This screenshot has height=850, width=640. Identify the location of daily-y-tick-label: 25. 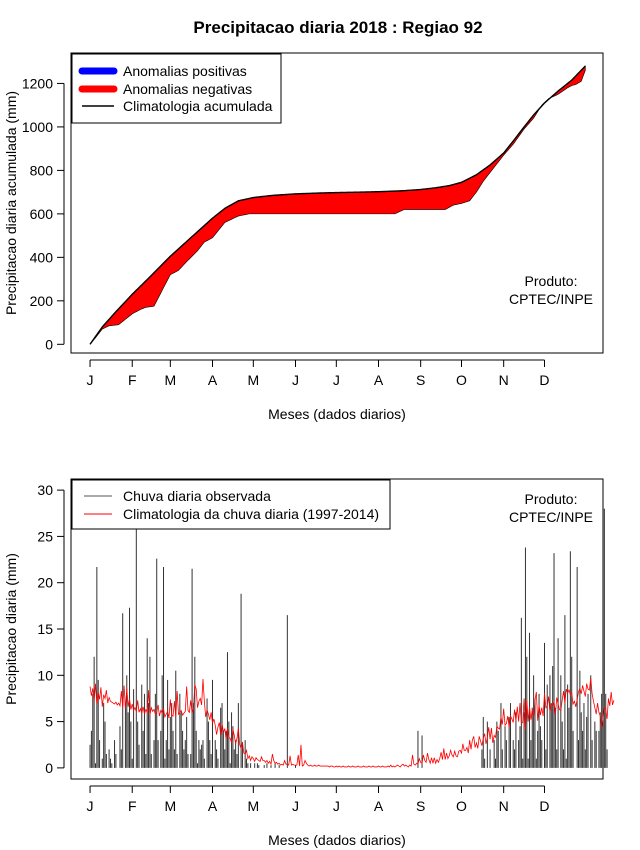
(45, 536).